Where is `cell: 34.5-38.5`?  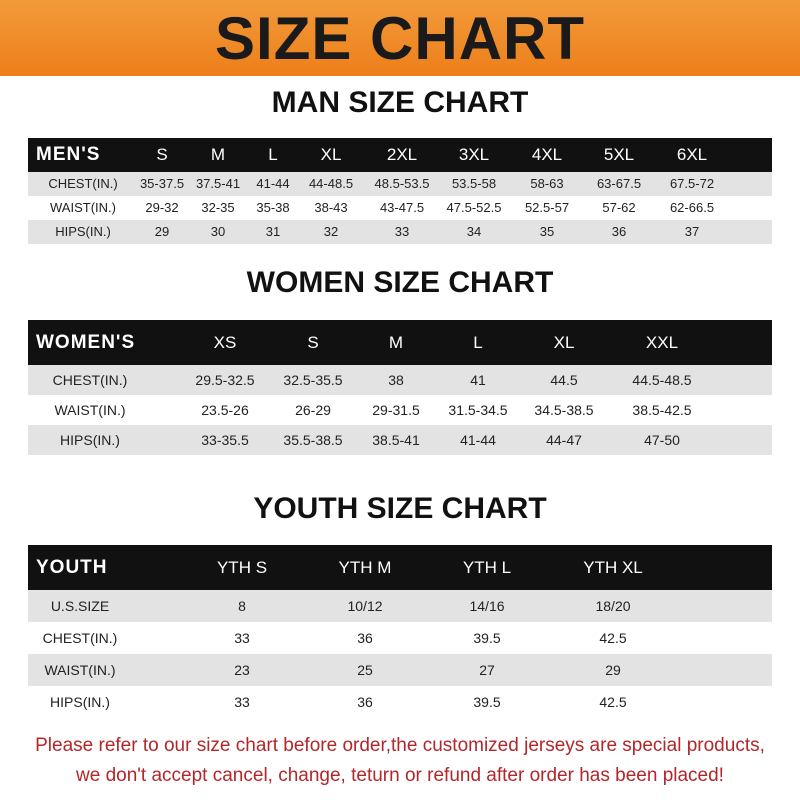
cell: 34.5-38.5 is located at coordinates (564, 410).